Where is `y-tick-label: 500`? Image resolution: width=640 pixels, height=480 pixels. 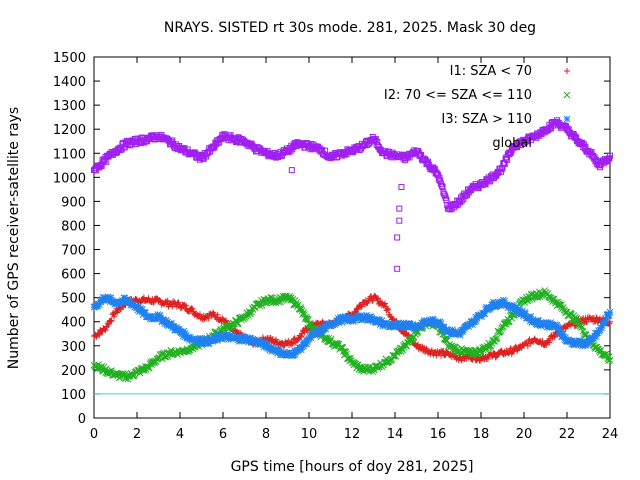
y-tick-label: 500 is located at coordinates (73, 299).